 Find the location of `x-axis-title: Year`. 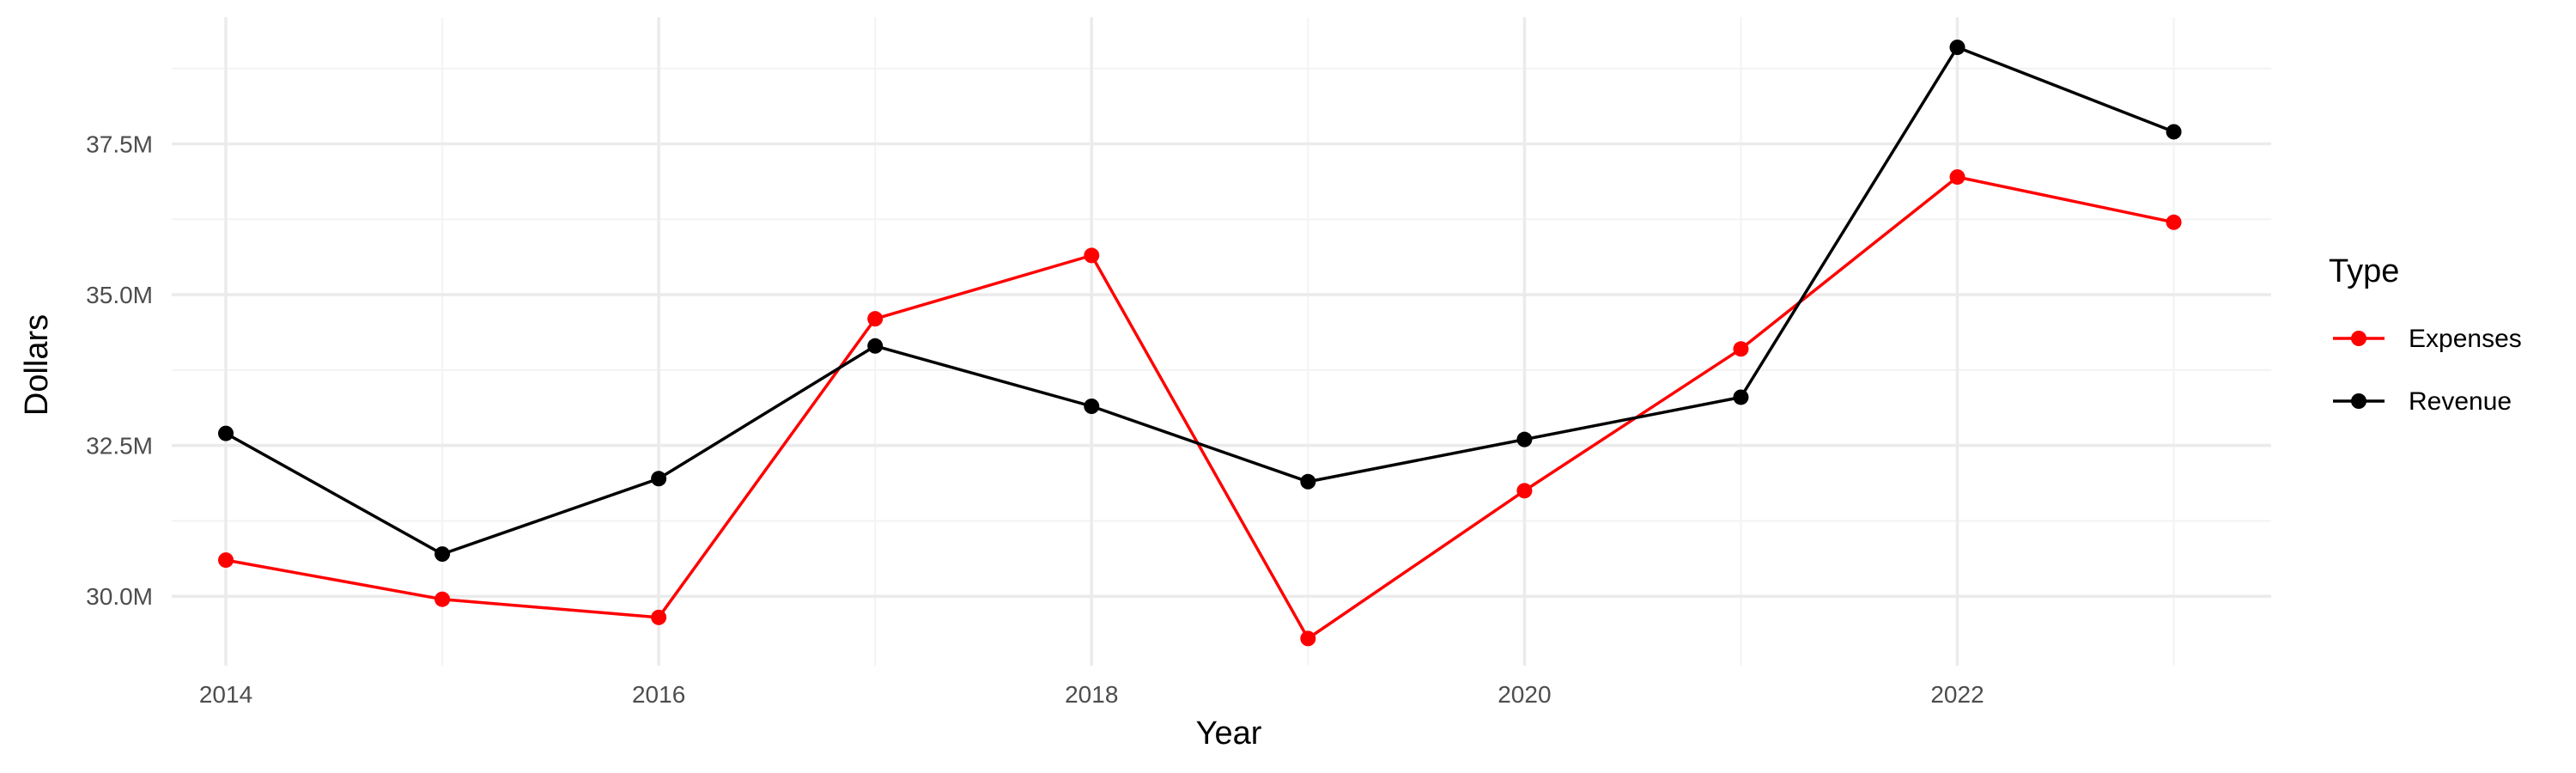

x-axis-title: Year is located at coordinates (1229, 733).